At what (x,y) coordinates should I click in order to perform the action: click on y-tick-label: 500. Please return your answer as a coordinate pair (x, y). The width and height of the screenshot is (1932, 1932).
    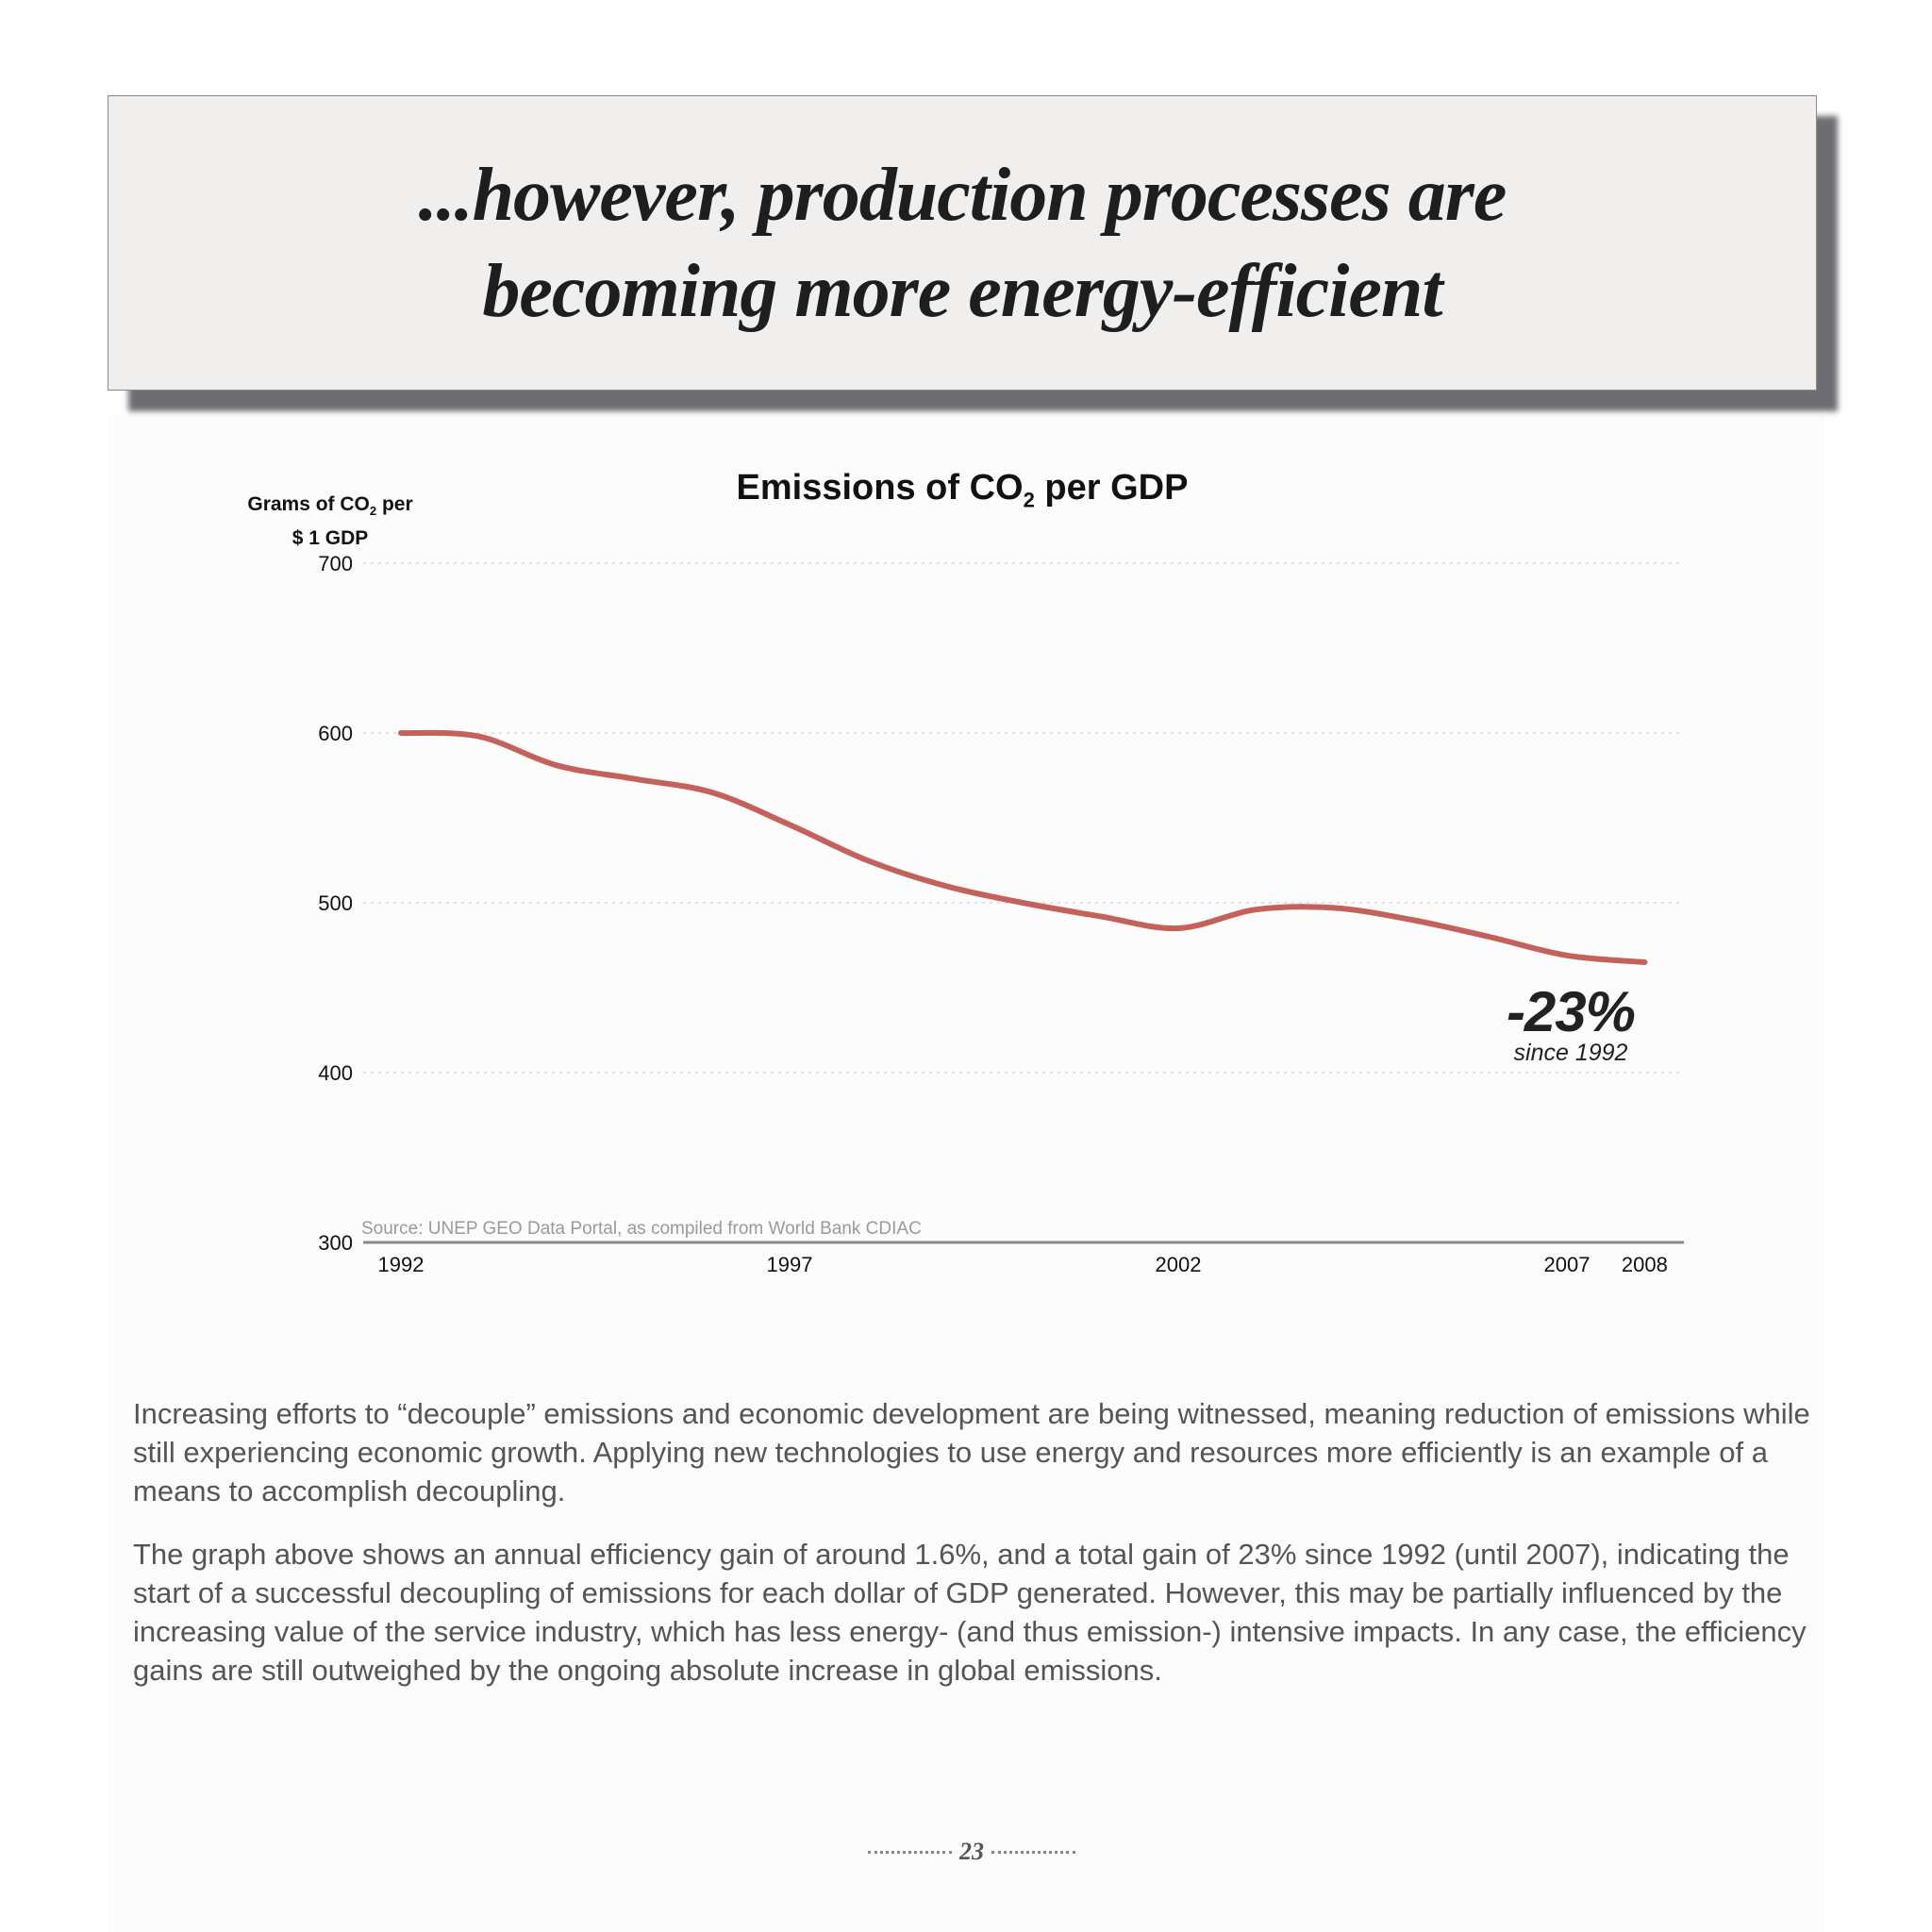
    Looking at the image, I should click on (336, 903).